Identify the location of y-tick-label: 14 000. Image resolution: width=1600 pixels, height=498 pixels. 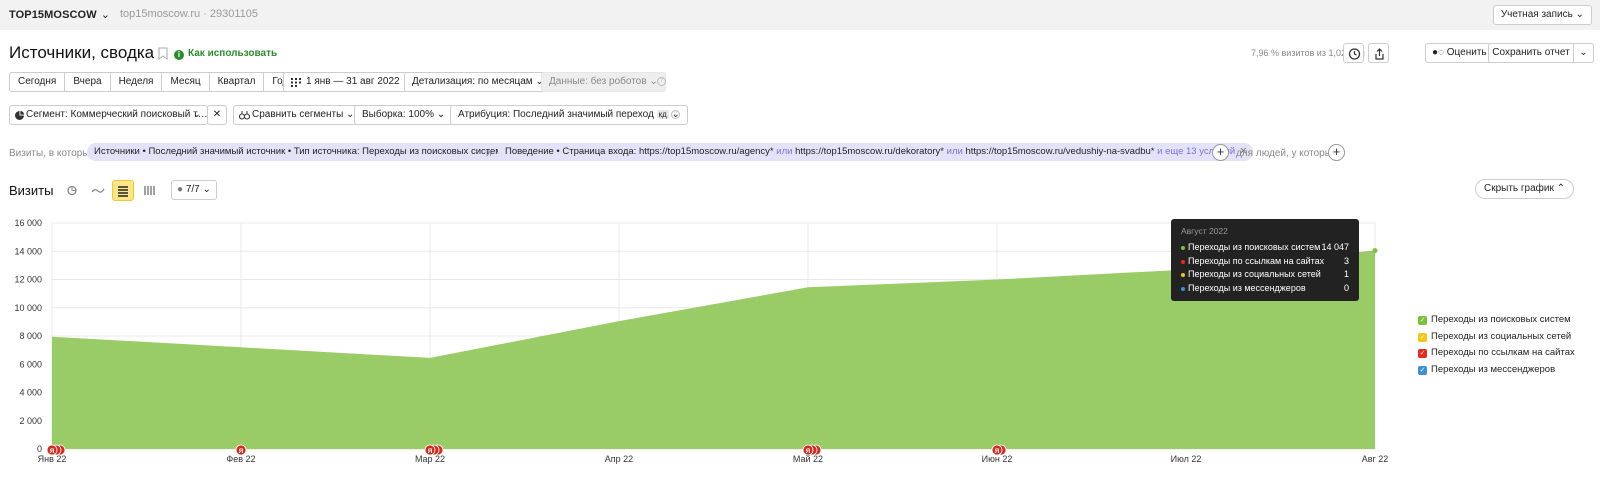
(28, 251).